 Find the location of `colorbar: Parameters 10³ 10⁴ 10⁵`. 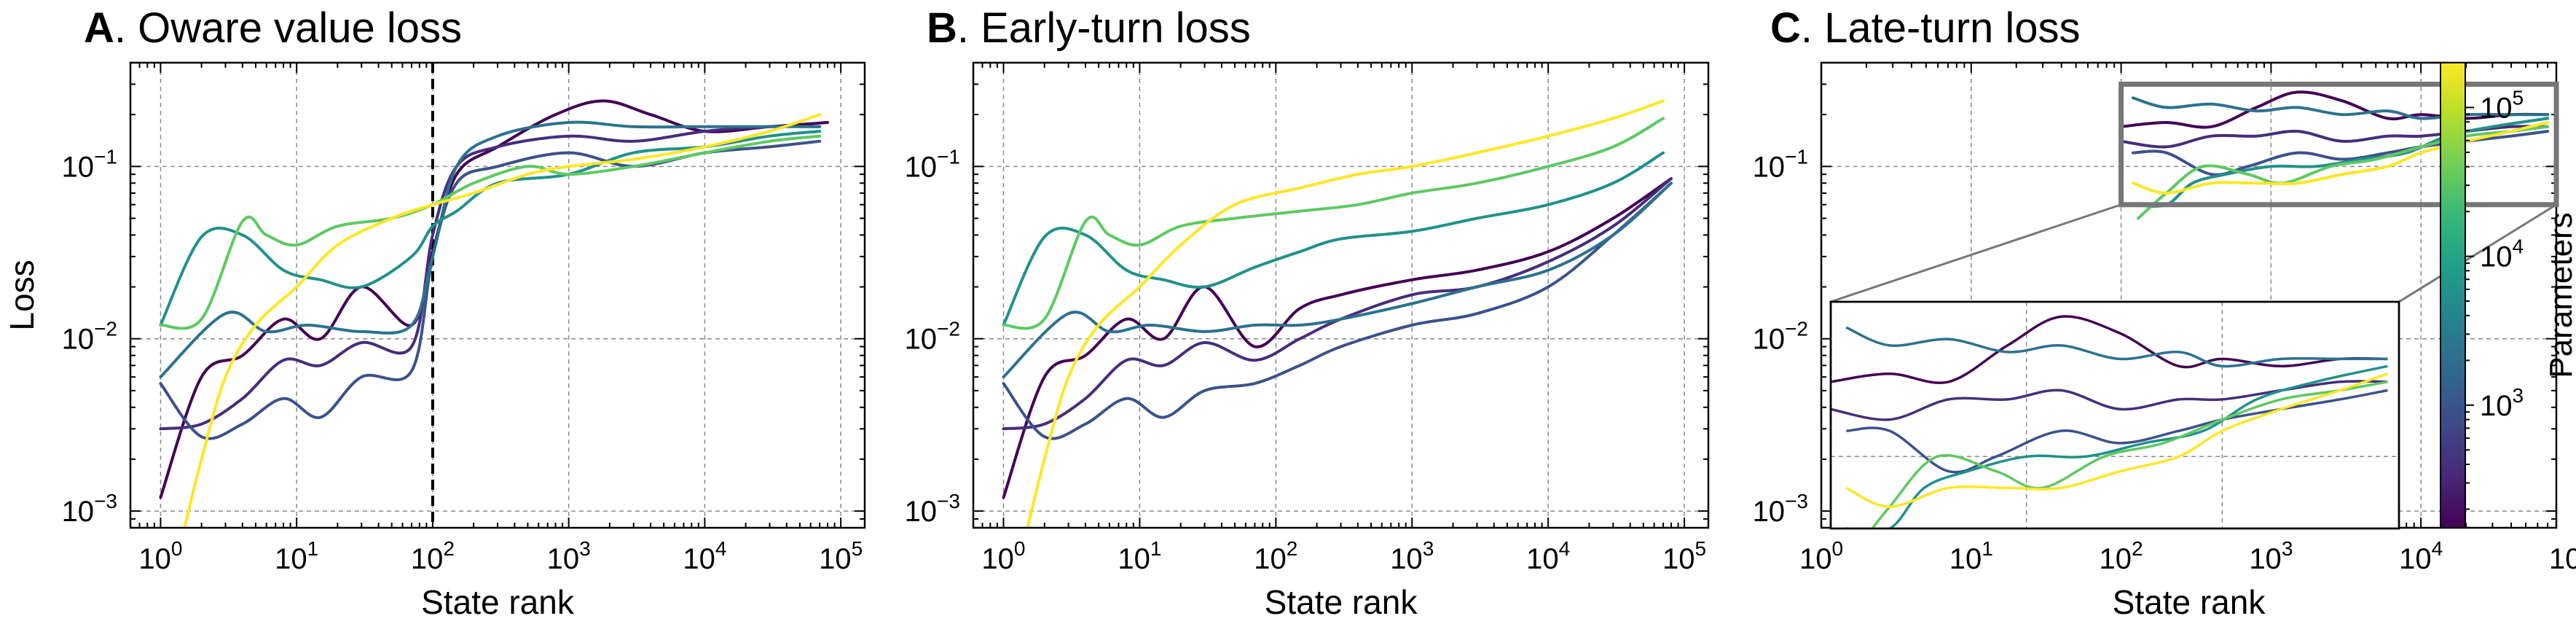

colorbar: Parameters 10³ 10⁴ 10⁵ is located at coordinates (2508, 295).